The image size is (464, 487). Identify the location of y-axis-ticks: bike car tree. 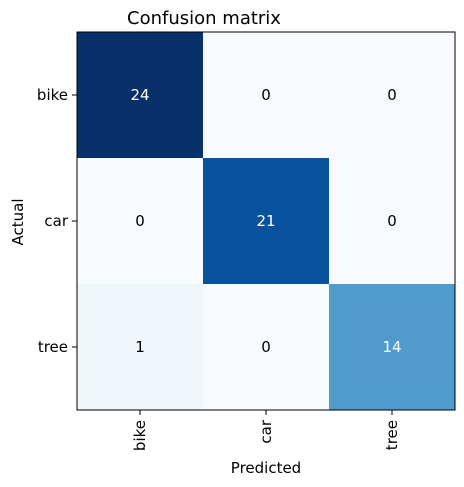
(57, 221).